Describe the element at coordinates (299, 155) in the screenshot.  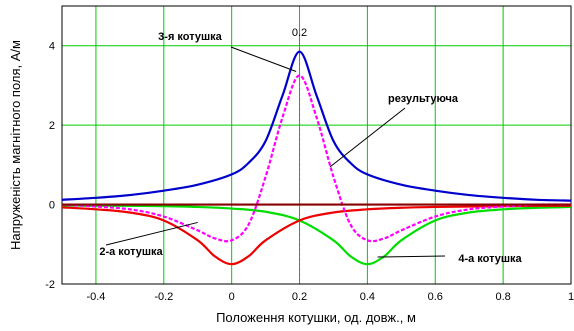
I see `position-marker: 0.2` at that location.